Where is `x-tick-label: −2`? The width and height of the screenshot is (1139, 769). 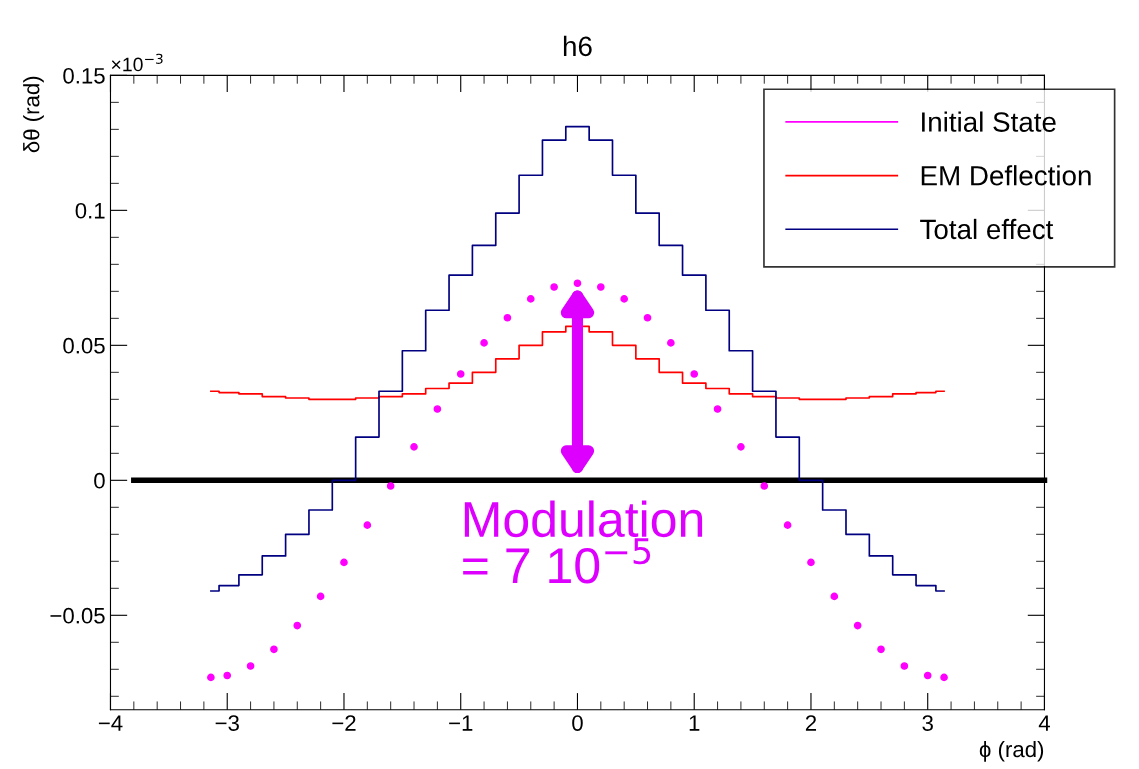 x-tick-label: −2 is located at coordinates (344, 723).